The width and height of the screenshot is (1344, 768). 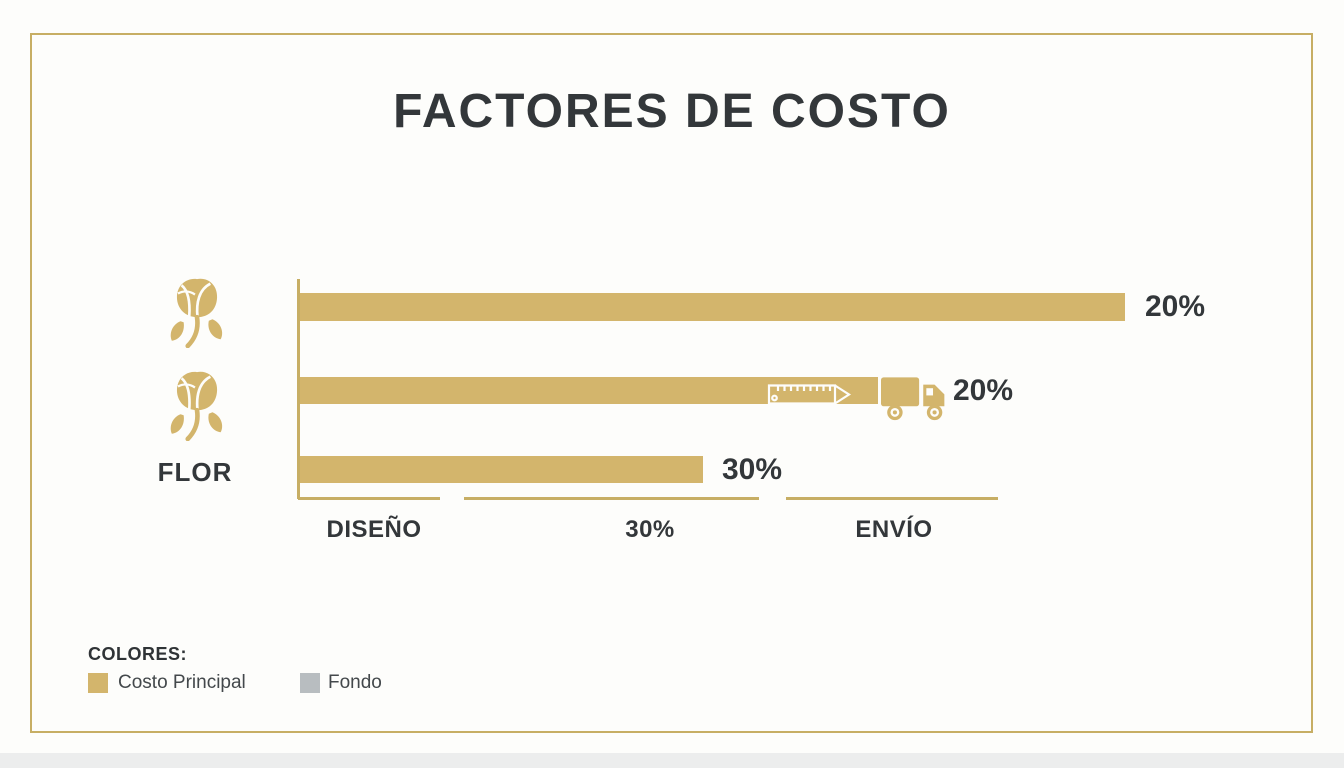 I want to click on x-tick-diseno: DISEÑO, so click(x=374, y=529).